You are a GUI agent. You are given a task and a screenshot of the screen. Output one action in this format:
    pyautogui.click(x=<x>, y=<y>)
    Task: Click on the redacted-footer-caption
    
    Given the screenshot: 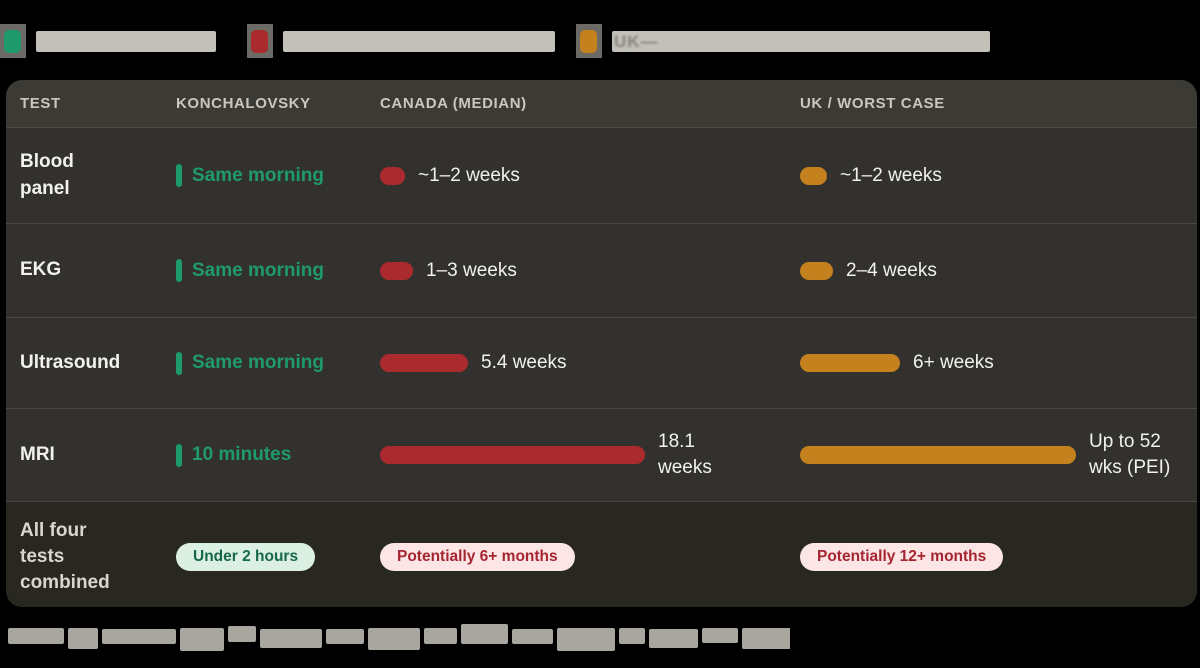 What is the action you would take?
    pyautogui.click(x=399, y=636)
    